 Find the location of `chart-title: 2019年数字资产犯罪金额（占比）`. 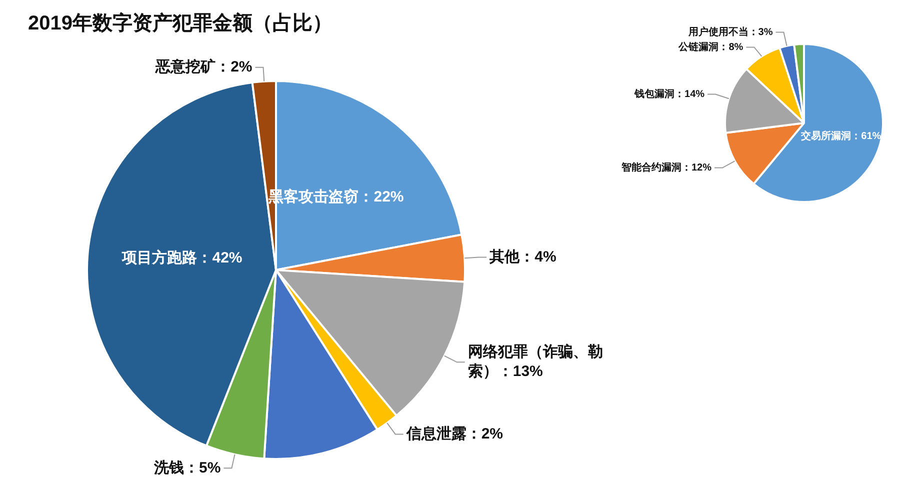

chart-title: 2019年数字资产犯罪金额（占比） is located at coordinates (180, 23).